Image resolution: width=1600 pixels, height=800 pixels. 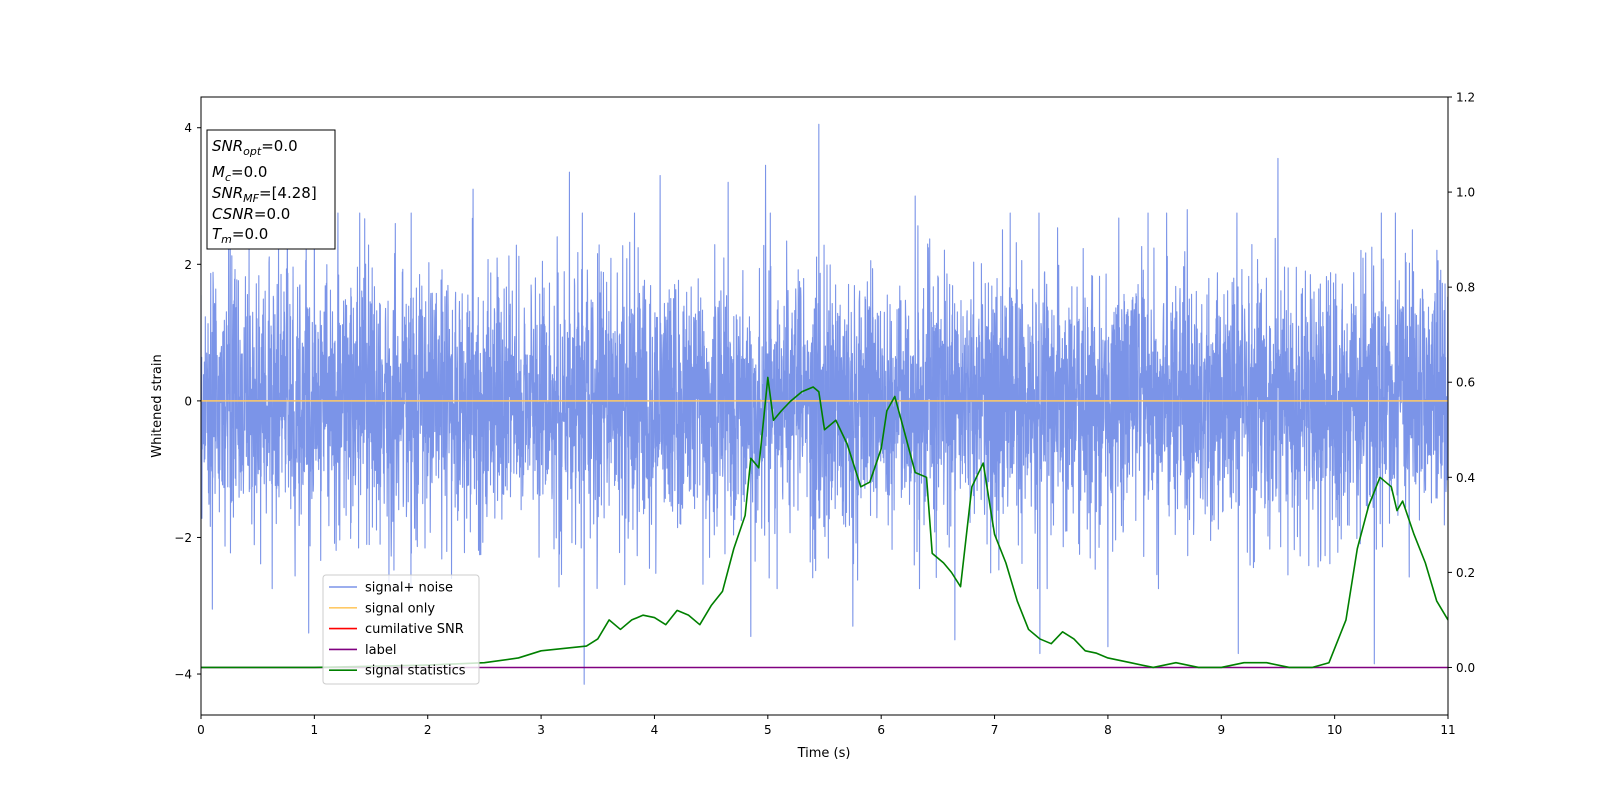 What do you see at coordinates (188, 265) in the screenshot?
I see `y-tick-label: 2` at bounding box center [188, 265].